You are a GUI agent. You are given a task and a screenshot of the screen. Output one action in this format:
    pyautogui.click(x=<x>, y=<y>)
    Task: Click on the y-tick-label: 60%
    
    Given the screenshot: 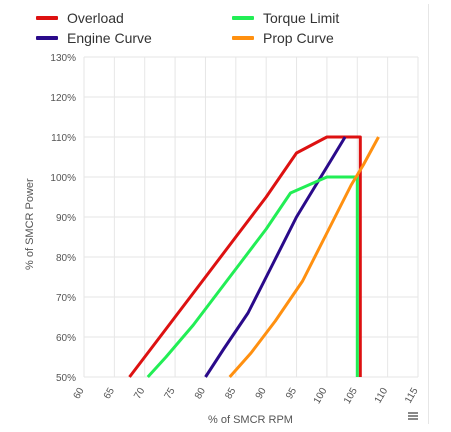 What is the action you would take?
    pyautogui.click(x=66, y=338)
    